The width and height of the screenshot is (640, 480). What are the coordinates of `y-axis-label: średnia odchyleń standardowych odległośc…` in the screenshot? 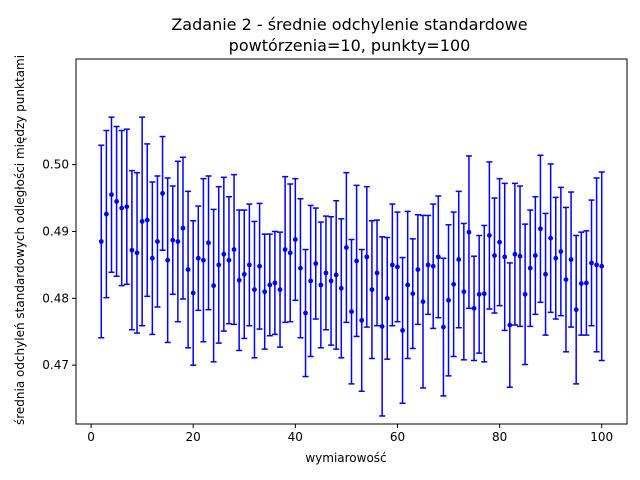 It's located at (20, 240).